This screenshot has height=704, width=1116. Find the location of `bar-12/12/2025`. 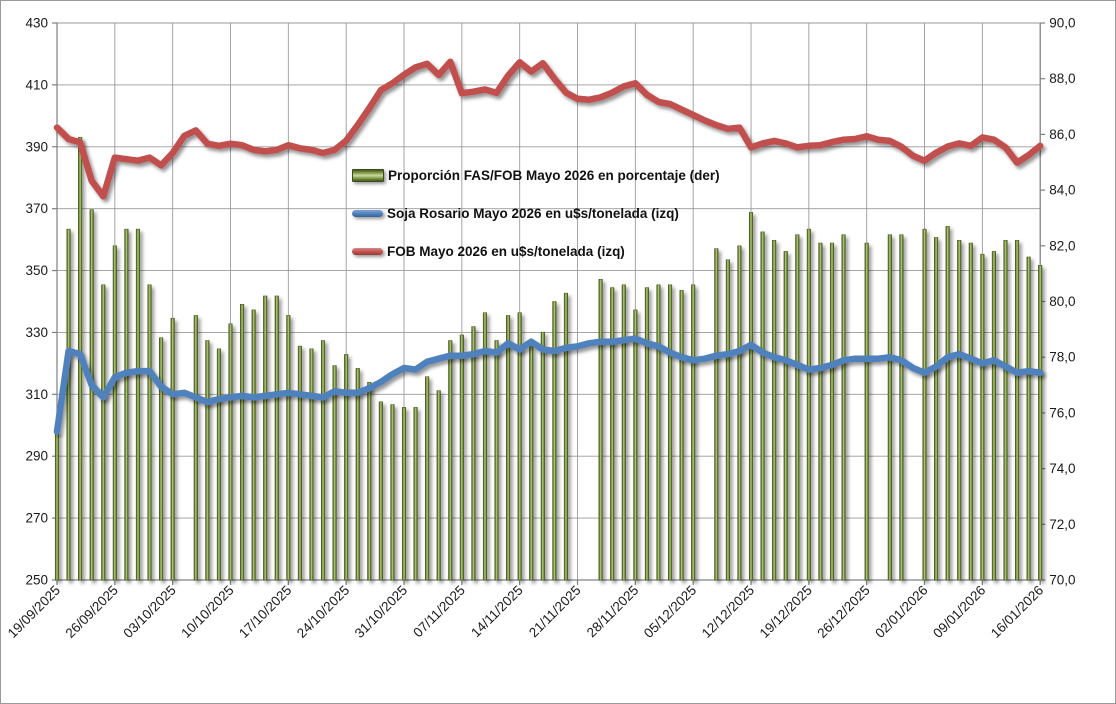

bar-12/12/2025 is located at coordinates (751, 396).